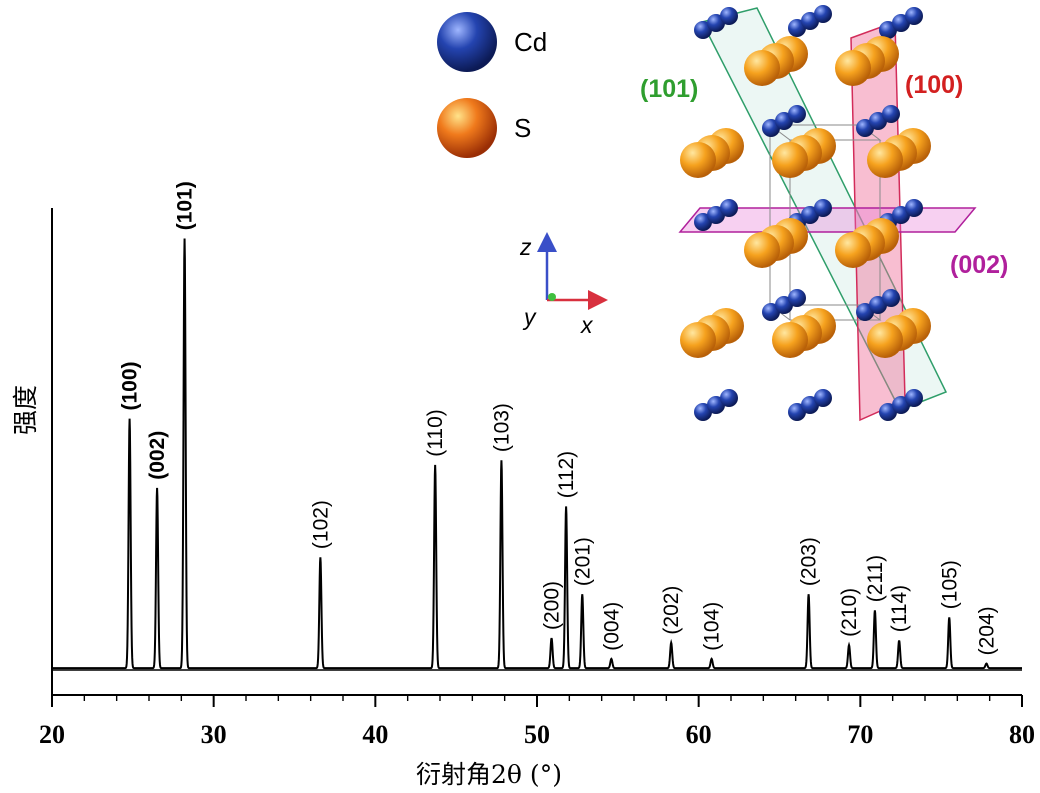  Describe the element at coordinates (979, 265) in the screenshot. I see `plane-label-002: (002)` at that location.